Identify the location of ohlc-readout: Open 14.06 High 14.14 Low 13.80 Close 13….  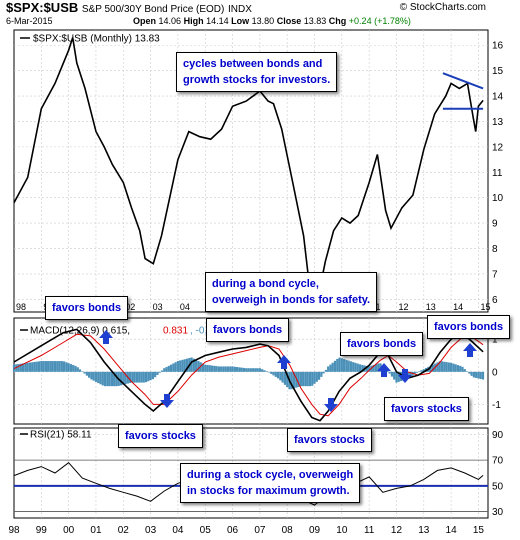
(272, 21).